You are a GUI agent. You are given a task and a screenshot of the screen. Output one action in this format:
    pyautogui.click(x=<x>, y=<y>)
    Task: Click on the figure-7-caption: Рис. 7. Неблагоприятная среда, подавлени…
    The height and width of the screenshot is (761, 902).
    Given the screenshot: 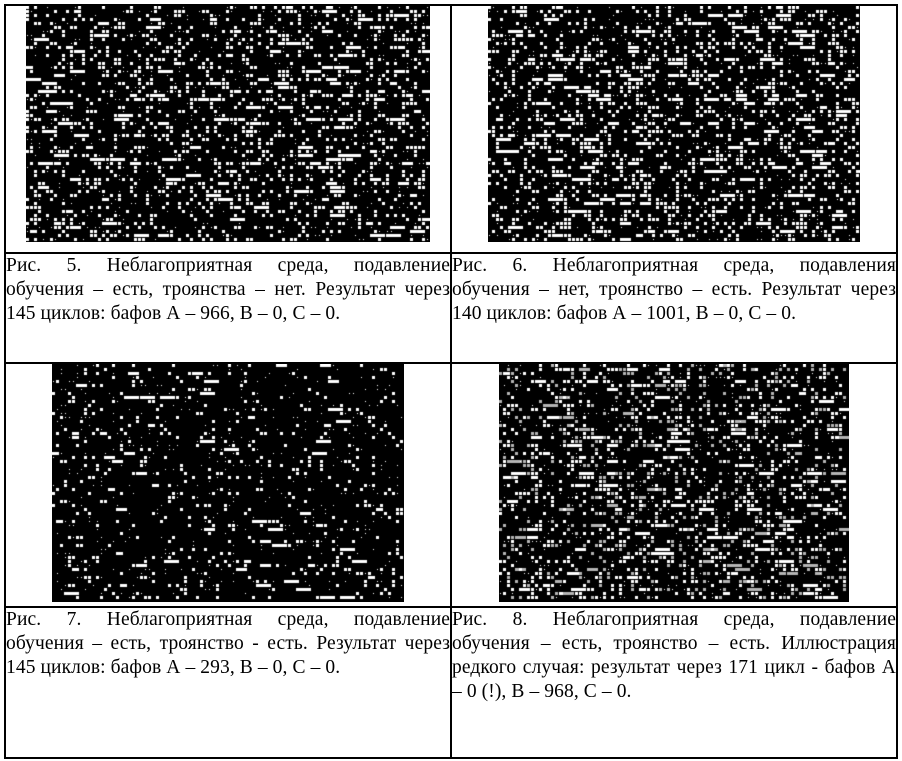 What is the action you would take?
    pyautogui.click(x=228, y=643)
    